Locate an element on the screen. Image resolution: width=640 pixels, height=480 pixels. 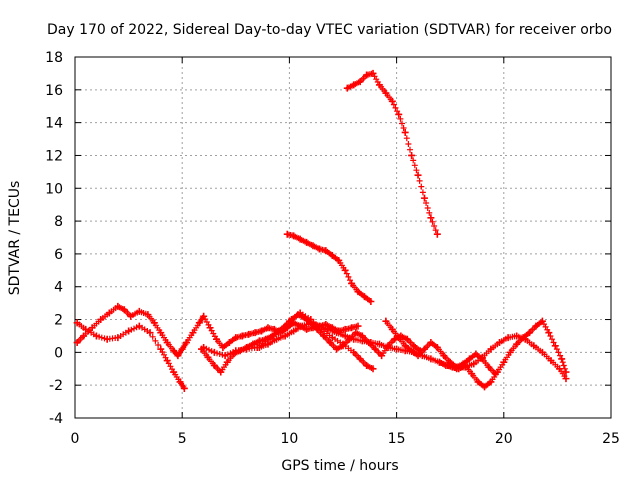
y-tick-label: 14 is located at coordinates (54, 124).